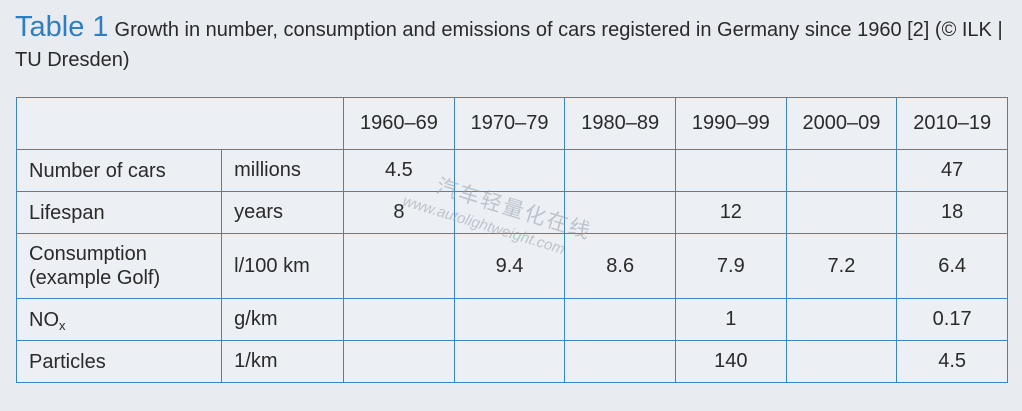  What do you see at coordinates (180, 123) in the screenshot?
I see `header-corner-cell` at bounding box center [180, 123].